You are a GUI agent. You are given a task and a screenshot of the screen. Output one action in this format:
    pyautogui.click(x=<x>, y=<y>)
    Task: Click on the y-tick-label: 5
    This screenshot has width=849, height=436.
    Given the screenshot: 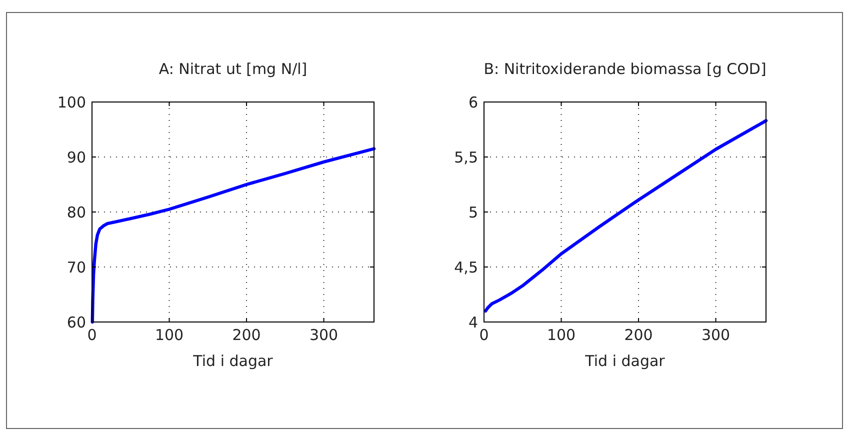 What is the action you would take?
    pyautogui.click(x=473, y=212)
    